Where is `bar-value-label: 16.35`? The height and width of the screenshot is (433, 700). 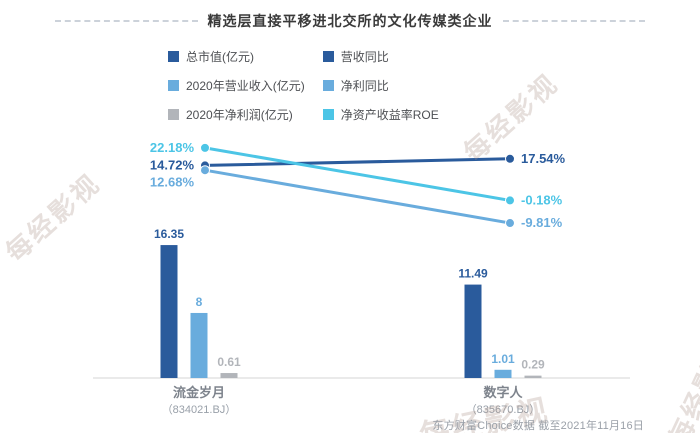
bar-value-label: 16.35 is located at coordinates (169, 234).